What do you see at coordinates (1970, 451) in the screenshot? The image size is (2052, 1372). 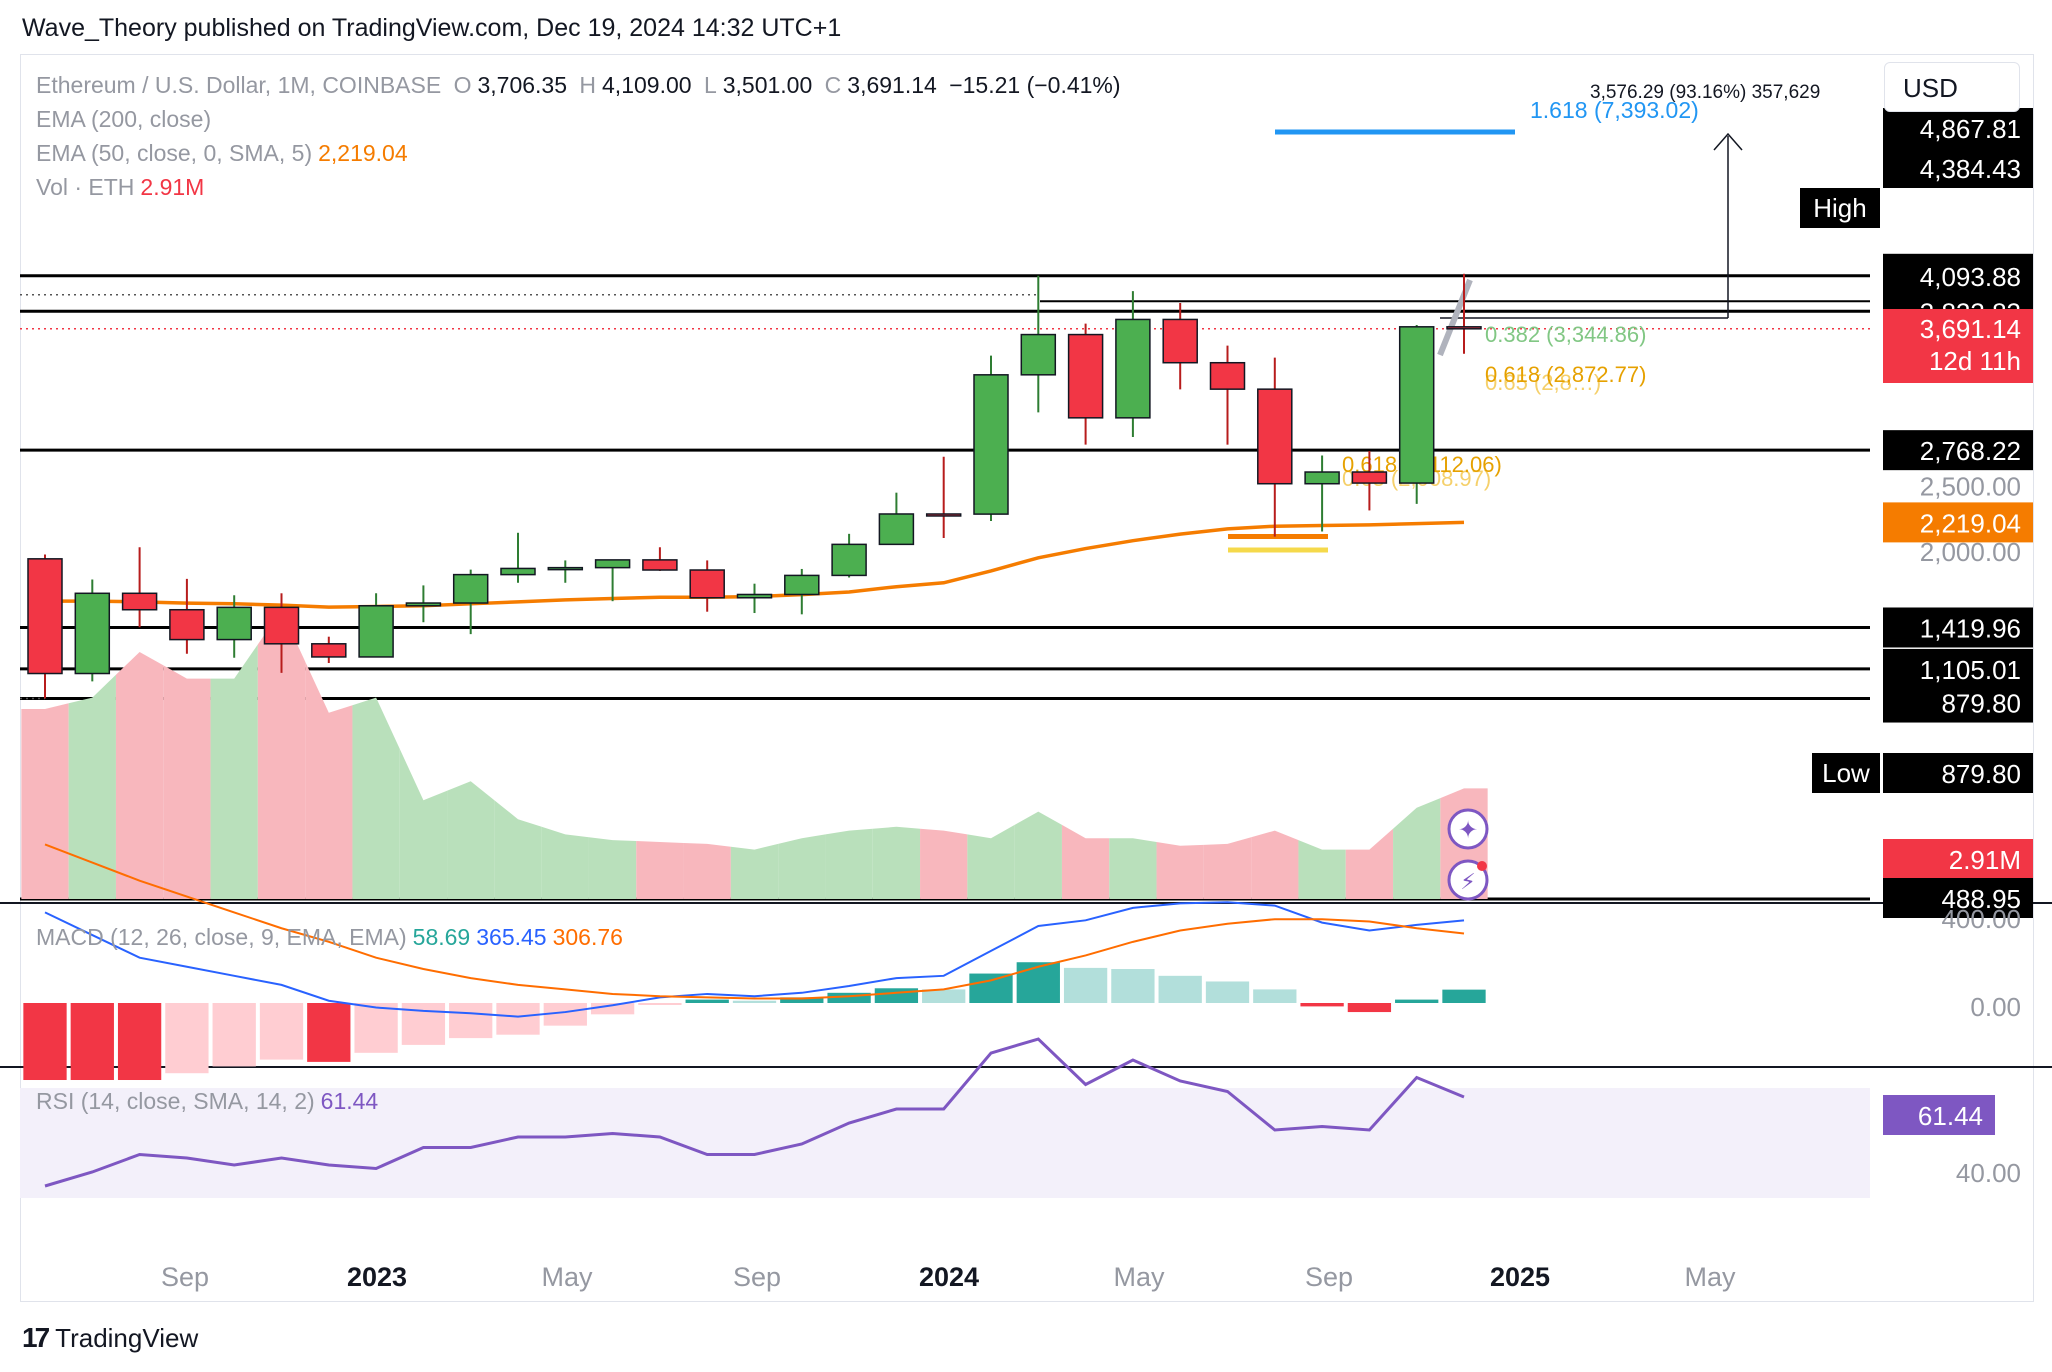 I see `axis-badge: 2,768.22` at bounding box center [1970, 451].